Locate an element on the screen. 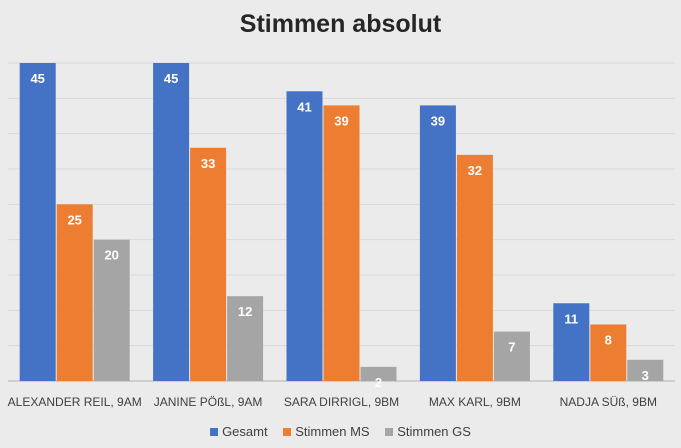 This screenshot has height=448, width=681. data-label: 41 is located at coordinates (304, 106).